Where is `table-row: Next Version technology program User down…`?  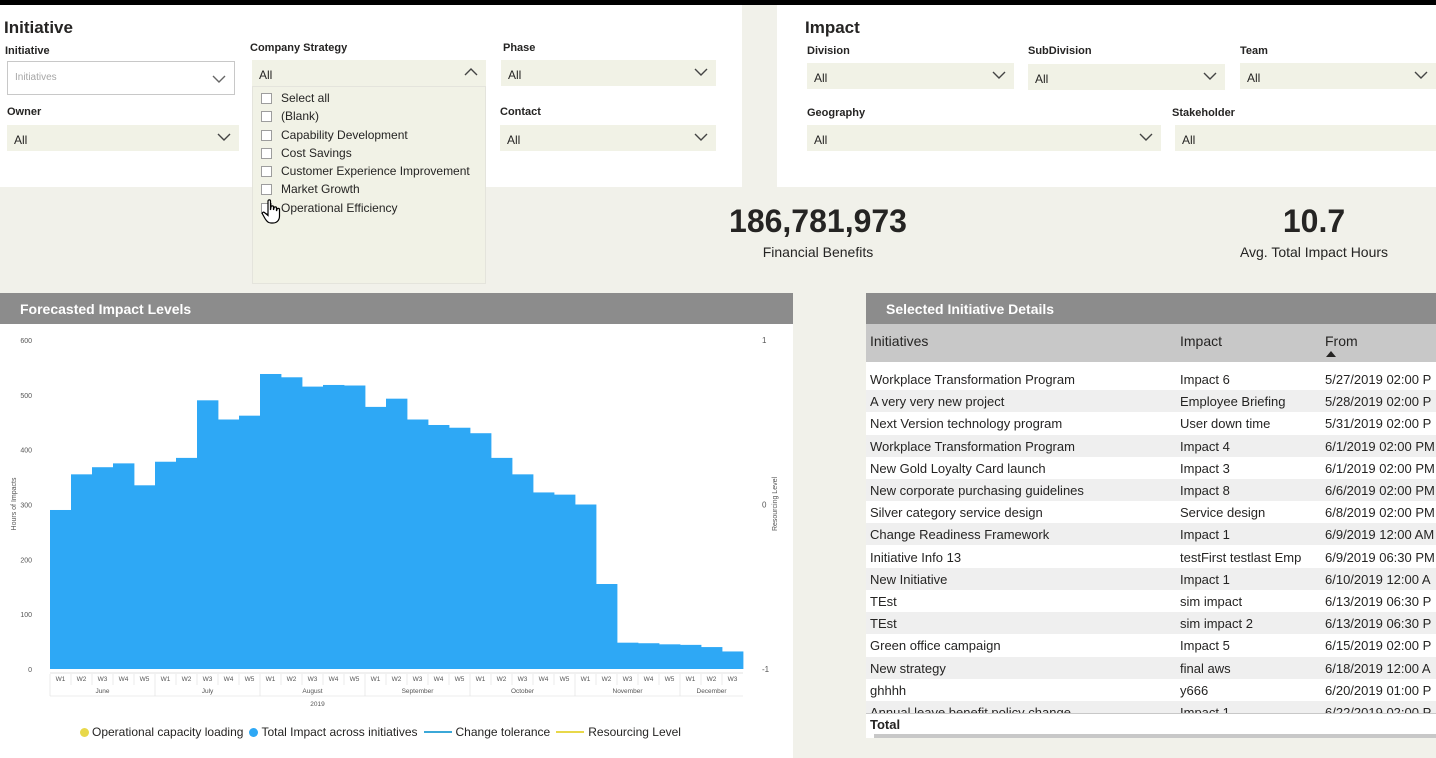
table-row: Next Version technology program User down… is located at coordinates (1151, 423).